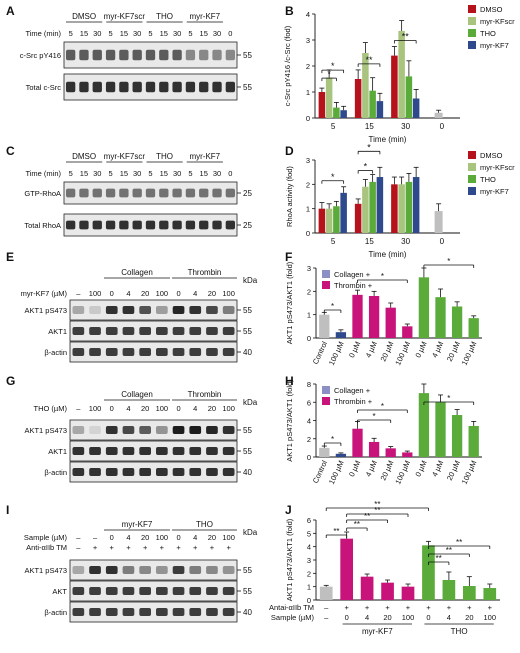 The height and width of the screenshot is (653, 520). I want to click on lane-label: 100, so click(228, 408).